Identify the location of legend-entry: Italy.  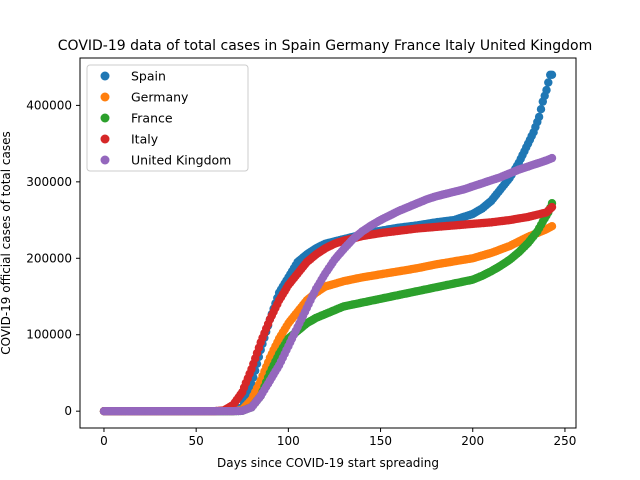
(129, 139).